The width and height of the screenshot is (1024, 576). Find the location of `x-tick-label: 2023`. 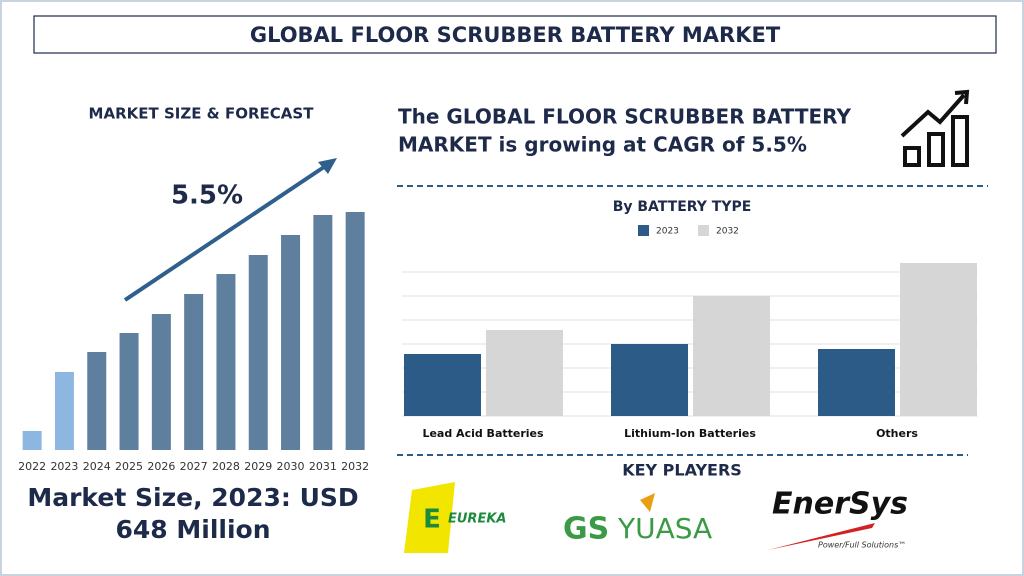

x-tick-label: 2023 is located at coordinates (64, 466).